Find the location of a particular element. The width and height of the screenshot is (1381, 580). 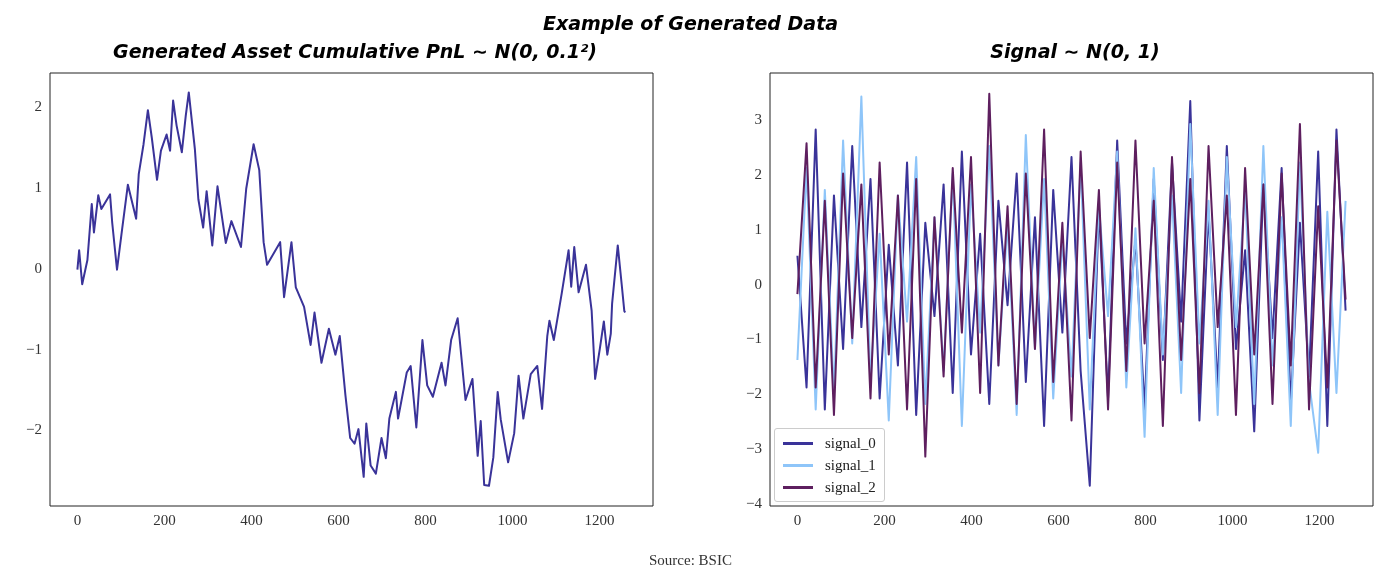

y-tick-label: −3 is located at coordinates (754, 448).